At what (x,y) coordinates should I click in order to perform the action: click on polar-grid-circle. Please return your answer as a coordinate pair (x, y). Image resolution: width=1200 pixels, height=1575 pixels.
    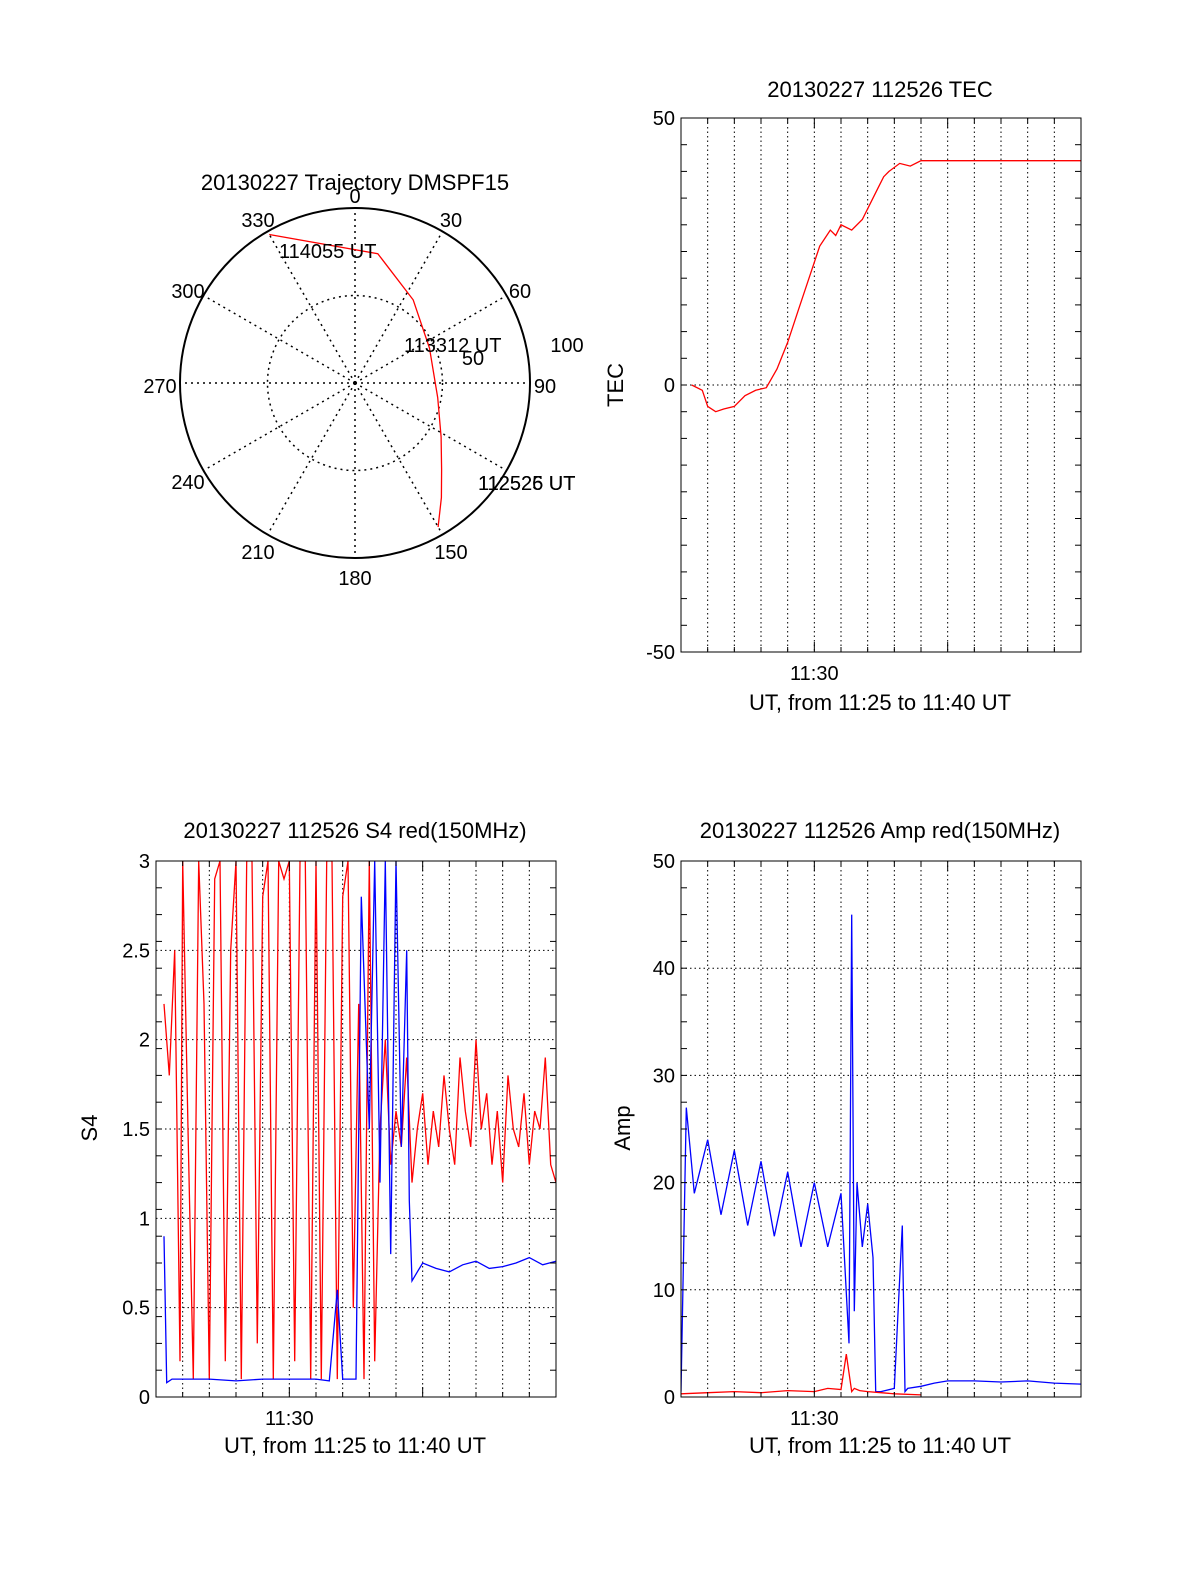
    Looking at the image, I should click on (355, 383).